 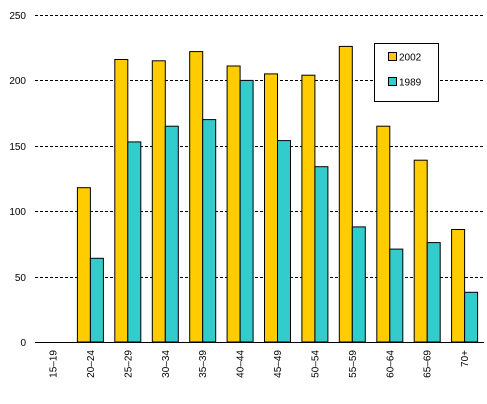 I want to click on legend-box, so click(x=406, y=72).